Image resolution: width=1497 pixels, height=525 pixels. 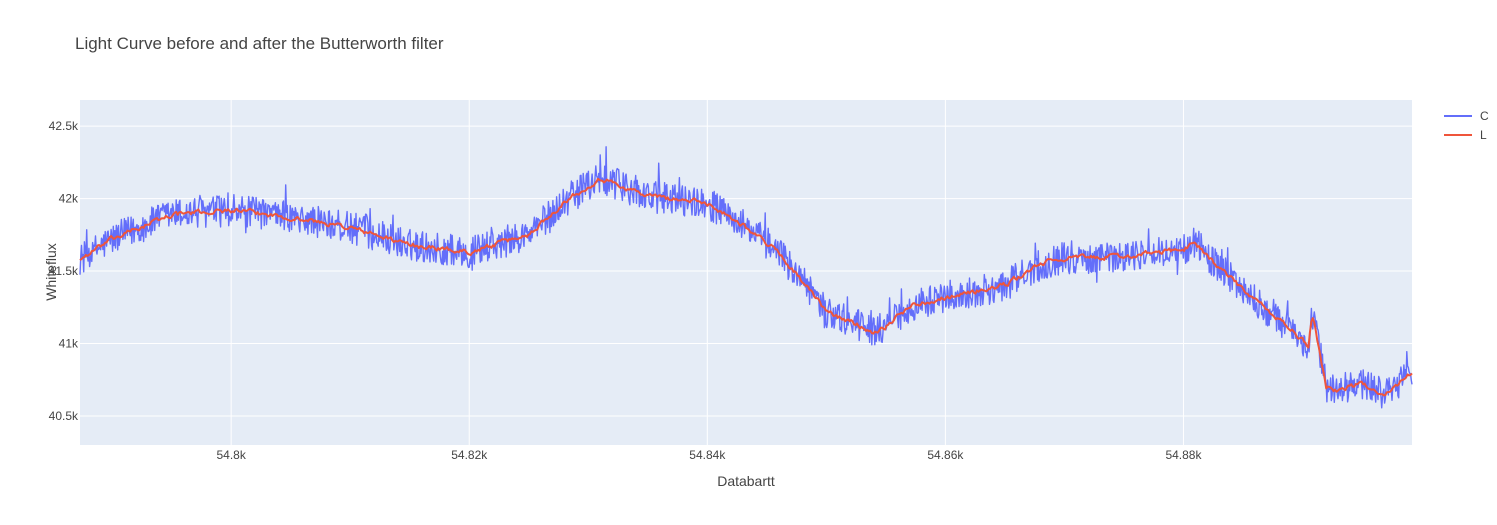 What do you see at coordinates (945, 455) in the screenshot?
I see `x-tick-label: 54.86k` at bounding box center [945, 455].